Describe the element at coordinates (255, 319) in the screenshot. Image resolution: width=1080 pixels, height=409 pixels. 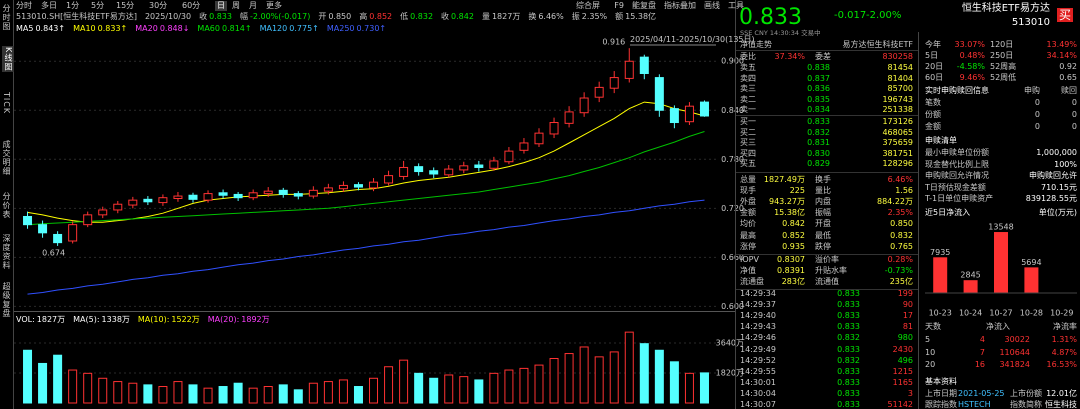
I see `legend-value: 1892万` at that location.